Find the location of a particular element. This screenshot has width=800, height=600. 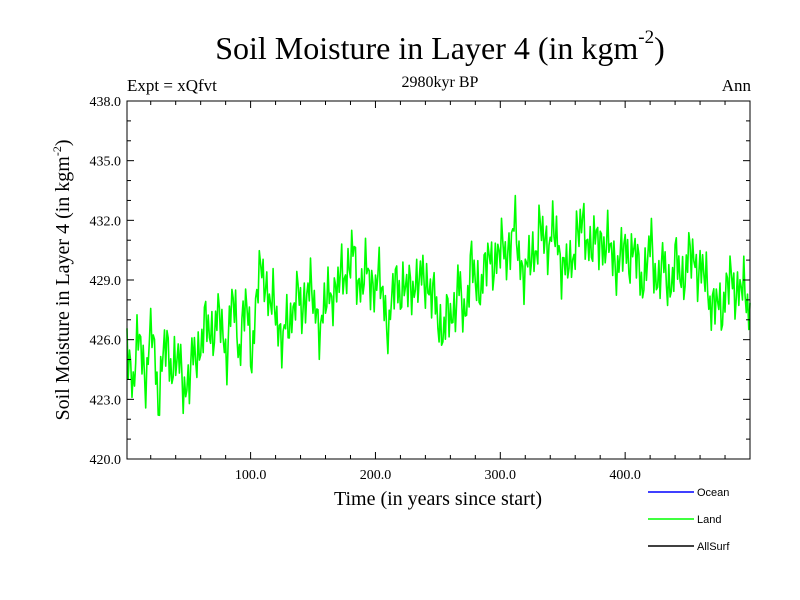

x-tick-label: 200.0 is located at coordinates (376, 475).